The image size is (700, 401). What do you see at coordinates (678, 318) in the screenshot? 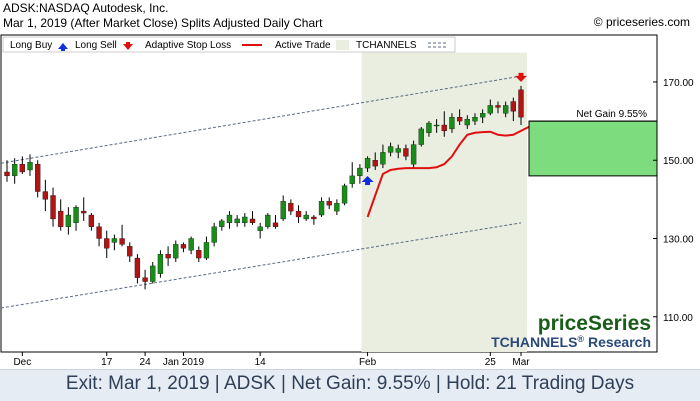
I see `y-tick-label: 110.00` at bounding box center [678, 318].